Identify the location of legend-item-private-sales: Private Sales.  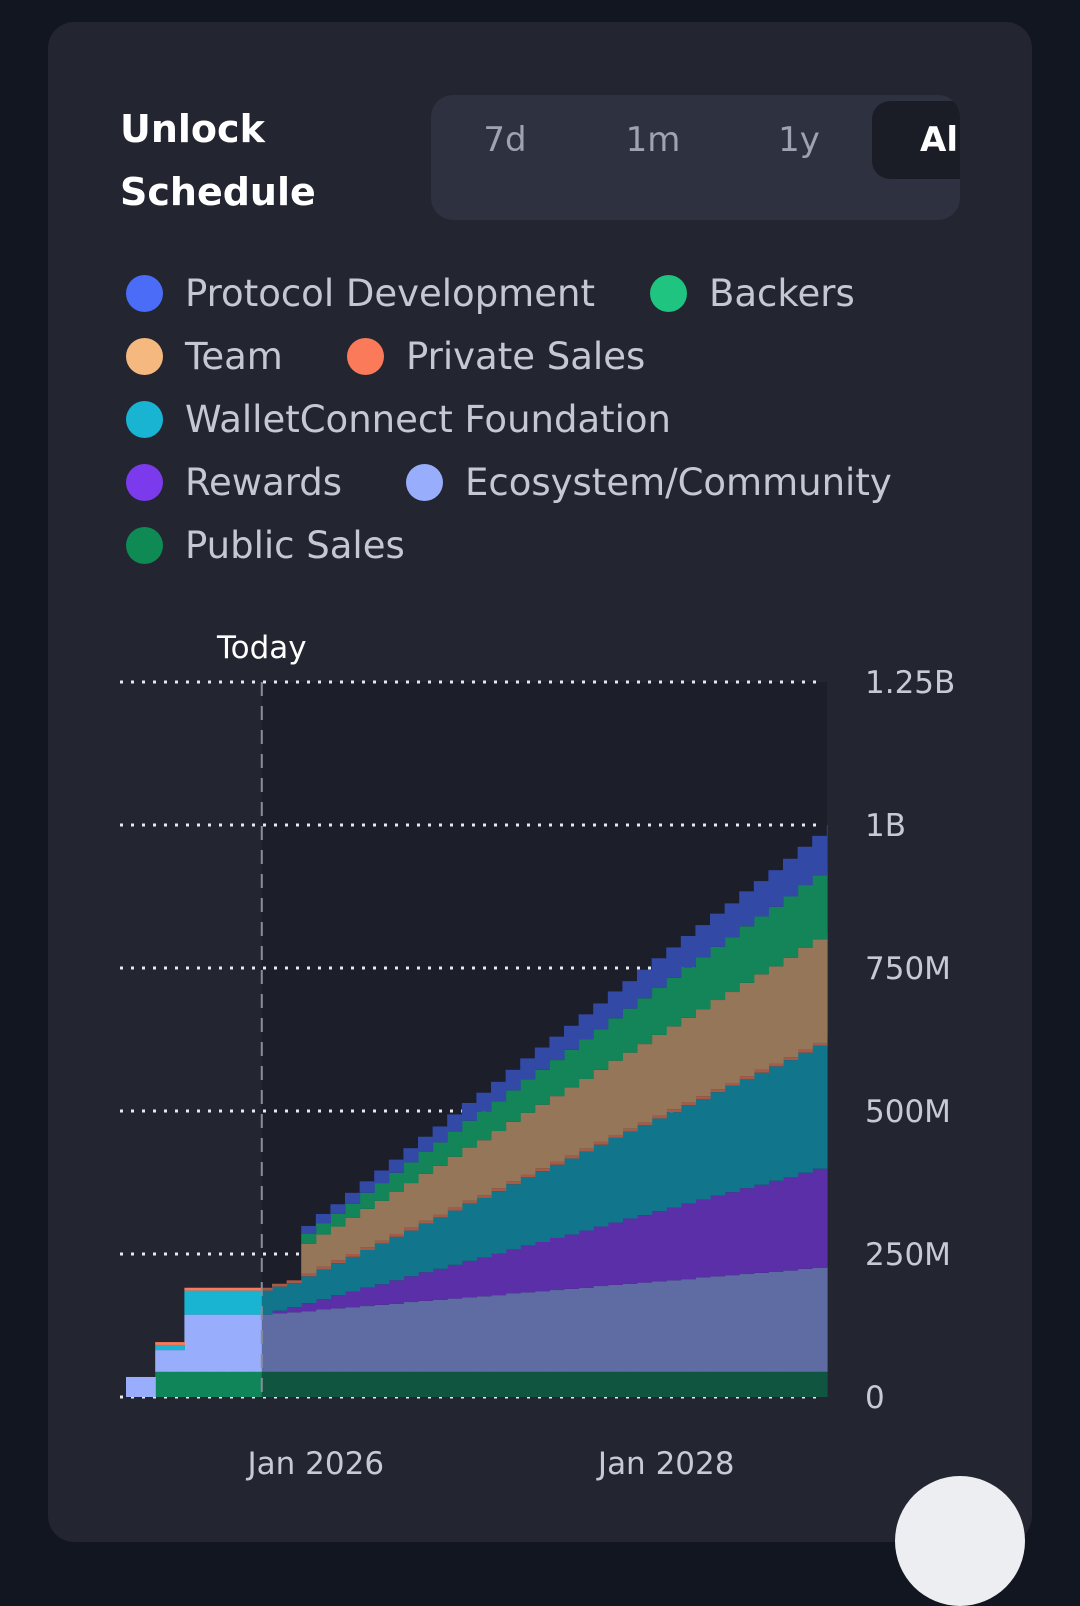
(496, 356).